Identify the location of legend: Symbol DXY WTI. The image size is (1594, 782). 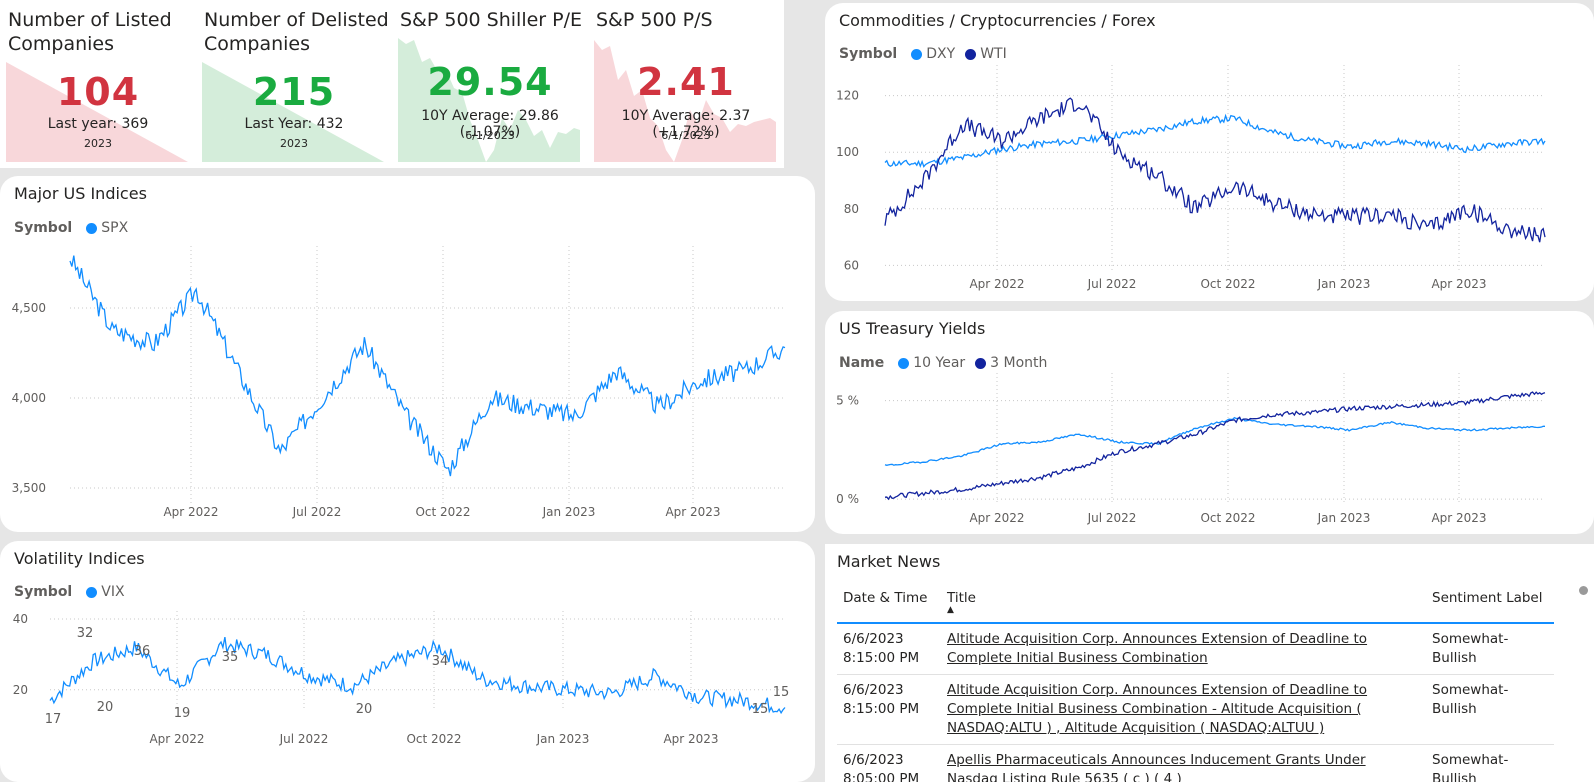
(923, 54).